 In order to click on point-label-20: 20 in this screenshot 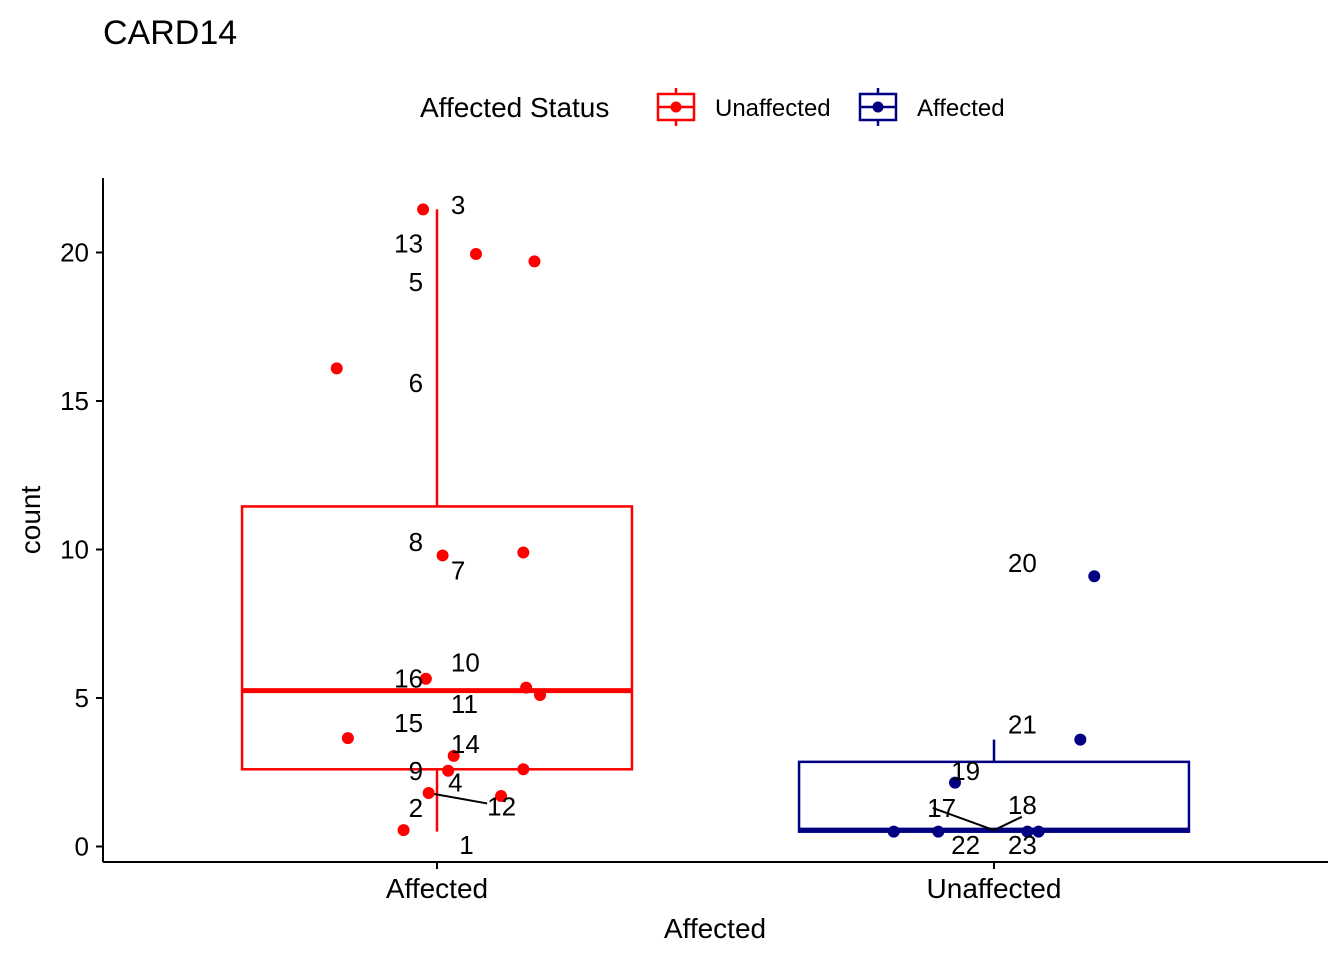, I will do `click(1022, 563)`.